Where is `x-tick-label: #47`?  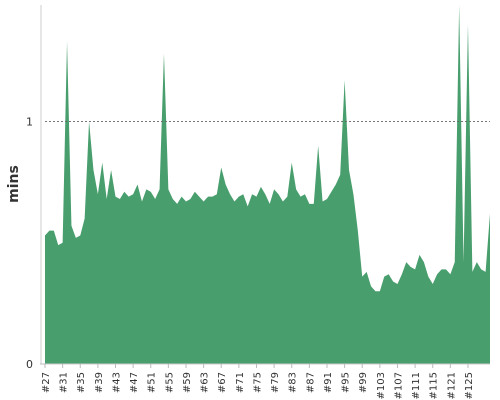 x-tick-label: #47 is located at coordinates (134, 382).